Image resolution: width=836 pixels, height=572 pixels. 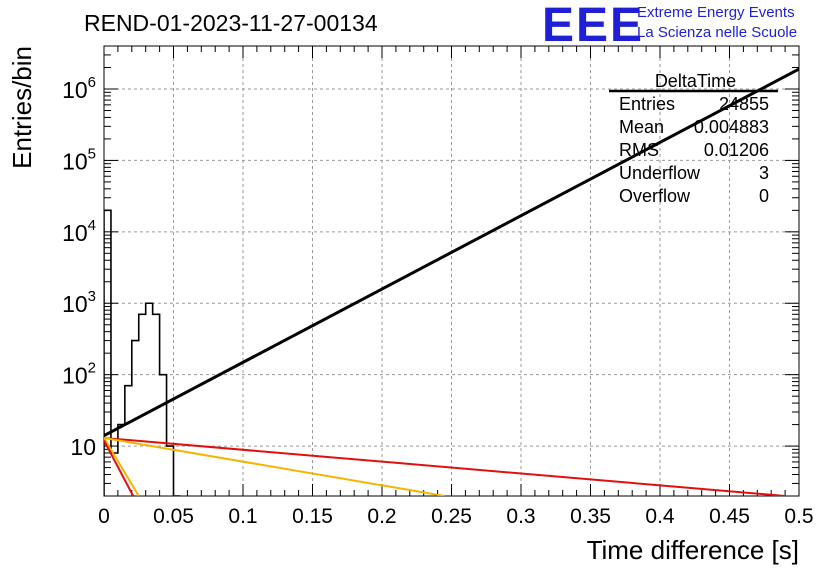 I want to click on stats-value: 0.004883, so click(x=731, y=127).